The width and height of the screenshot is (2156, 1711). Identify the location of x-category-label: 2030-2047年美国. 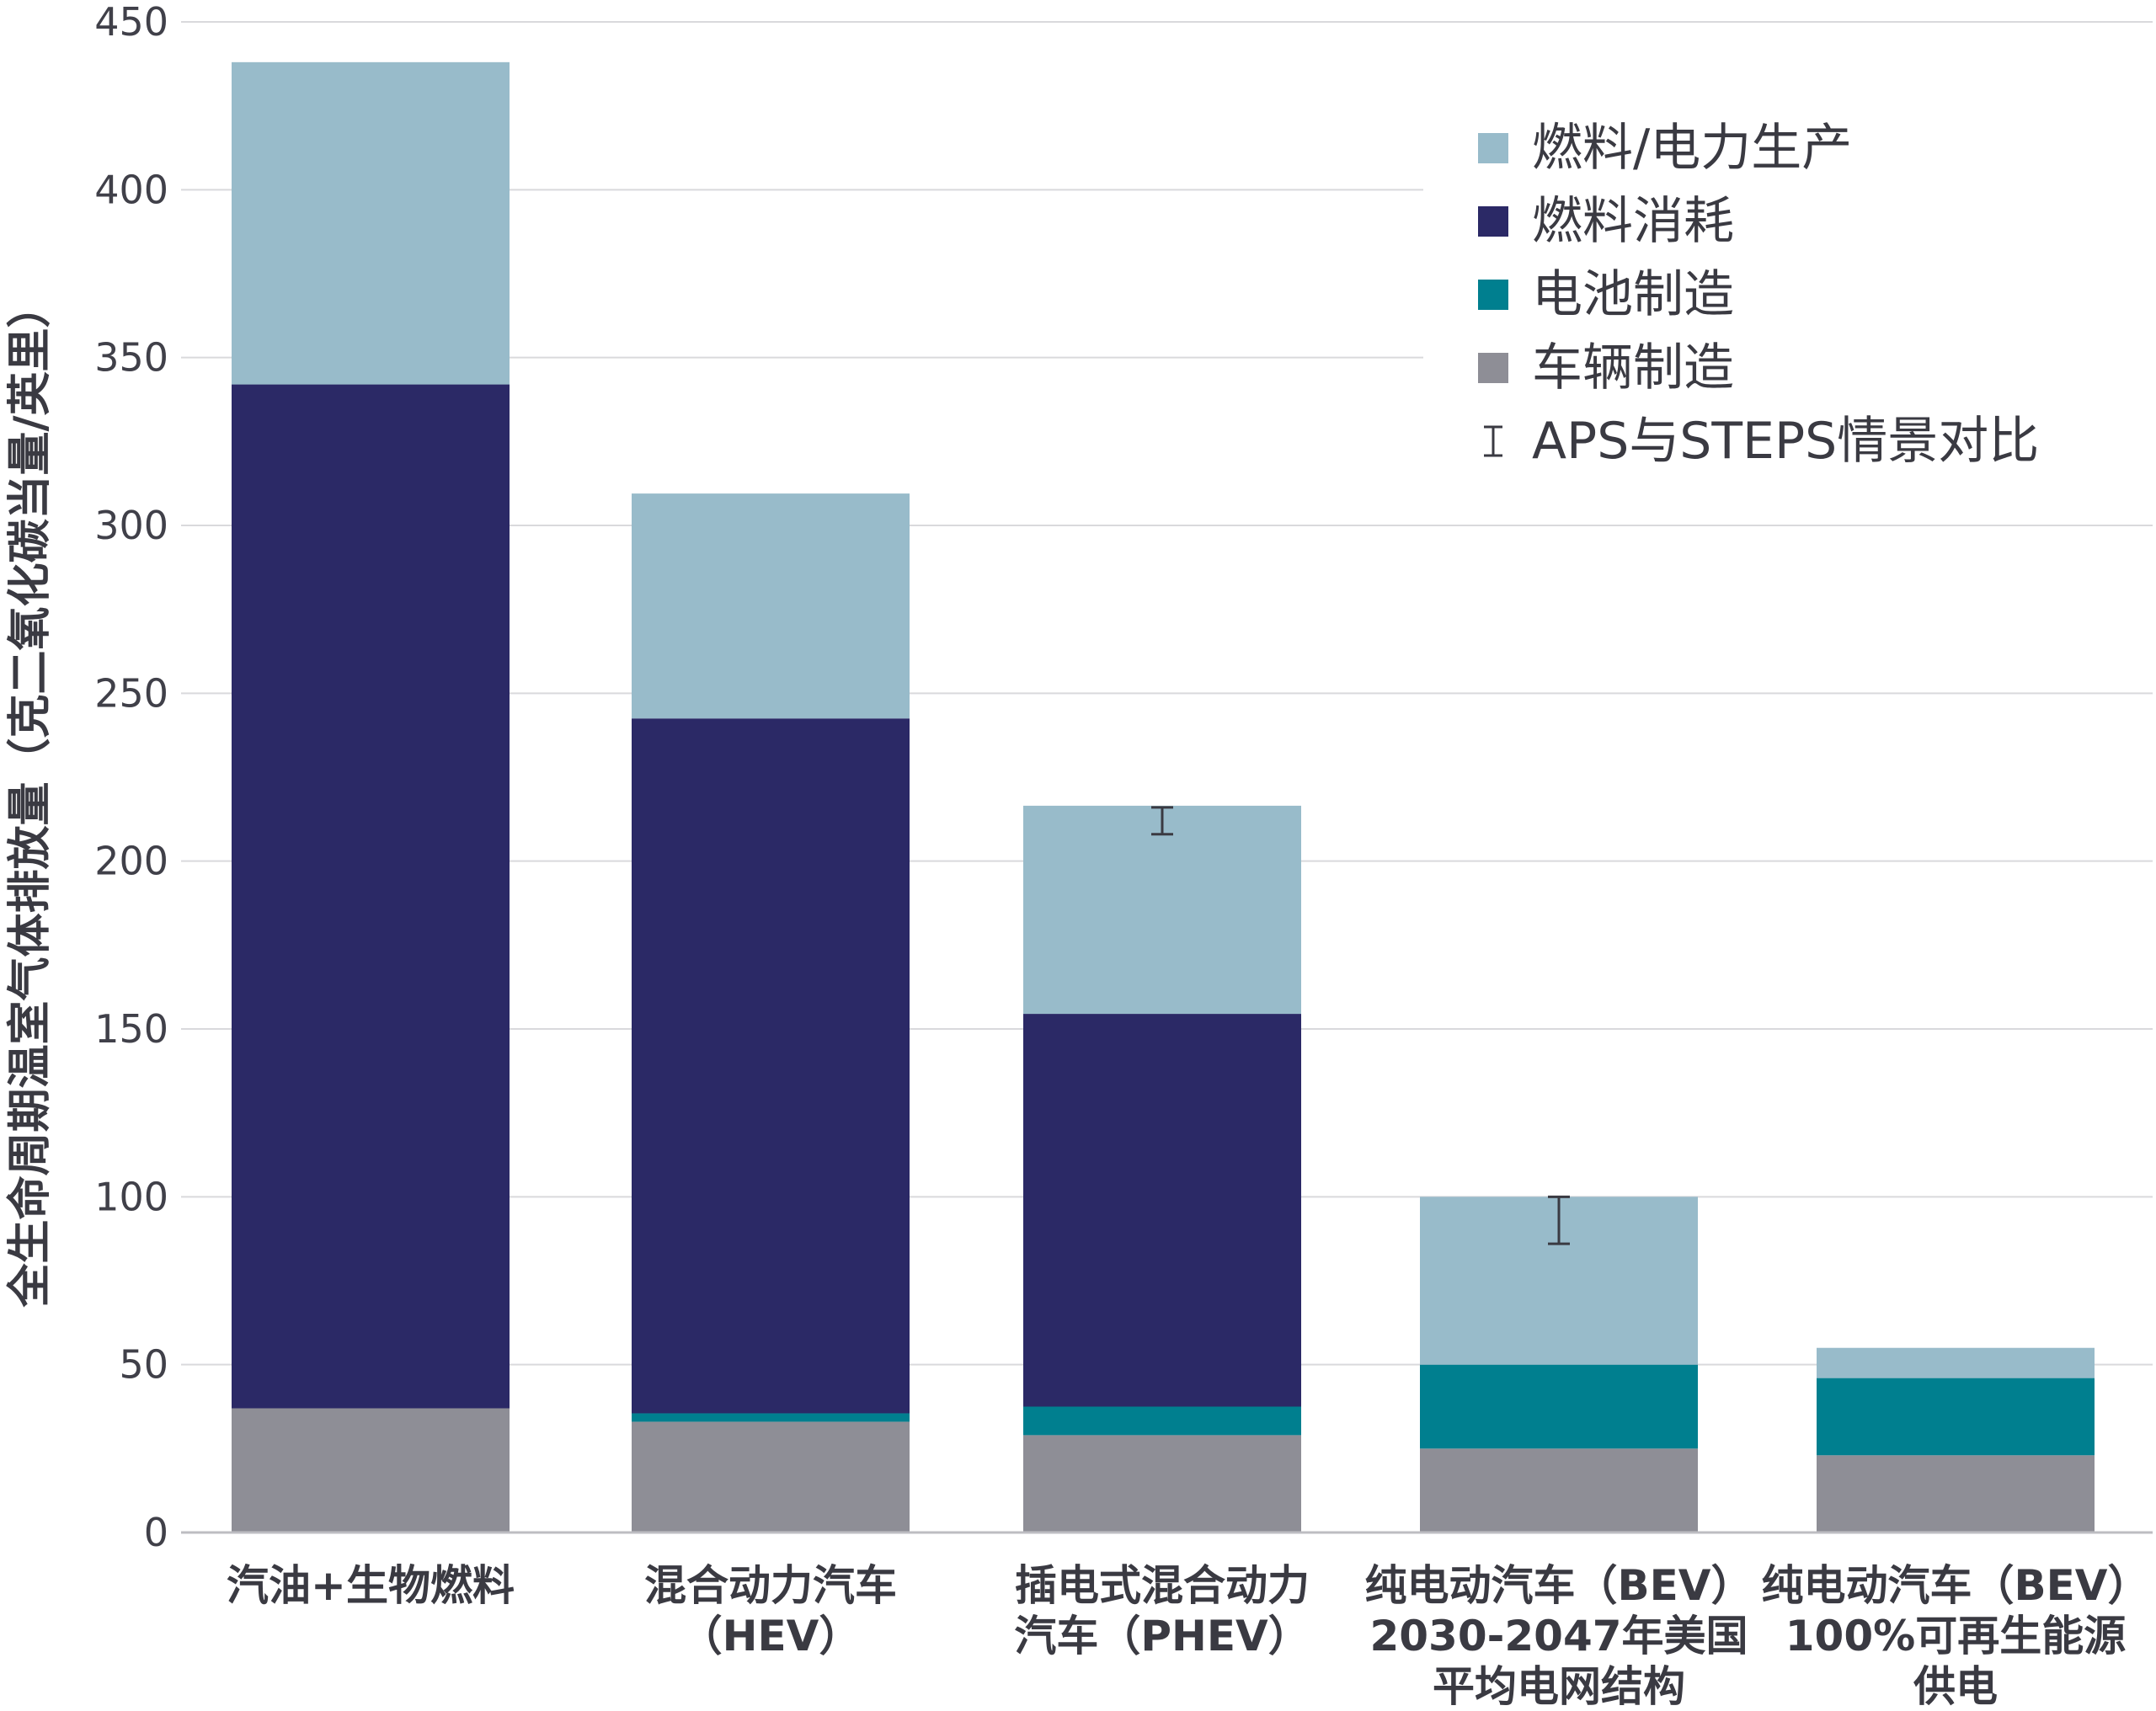
(1558, 1636).